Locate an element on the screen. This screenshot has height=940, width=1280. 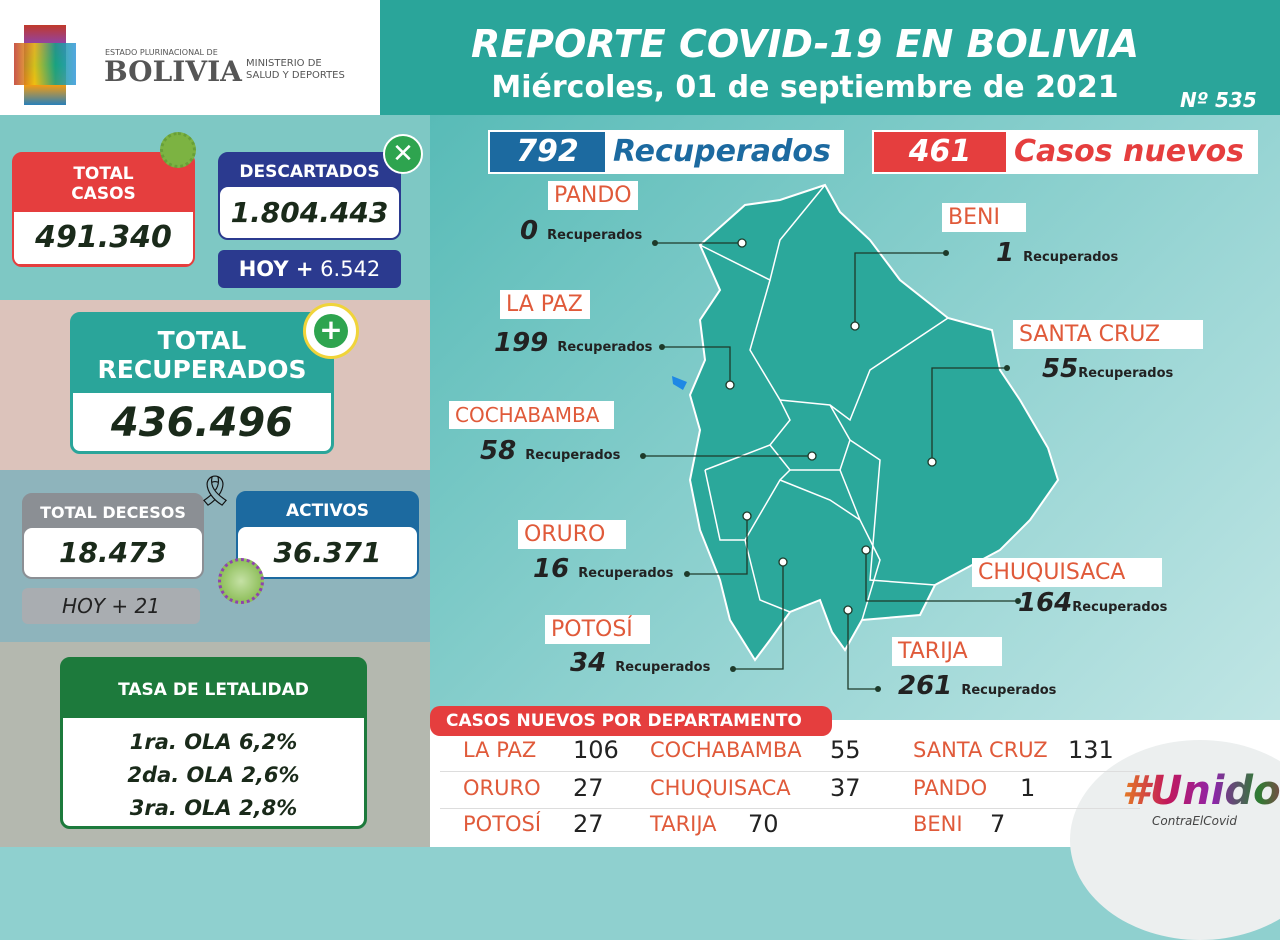
dept-label-santa-cruz: SANTA CRUZ is located at coordinates (1108, 334).